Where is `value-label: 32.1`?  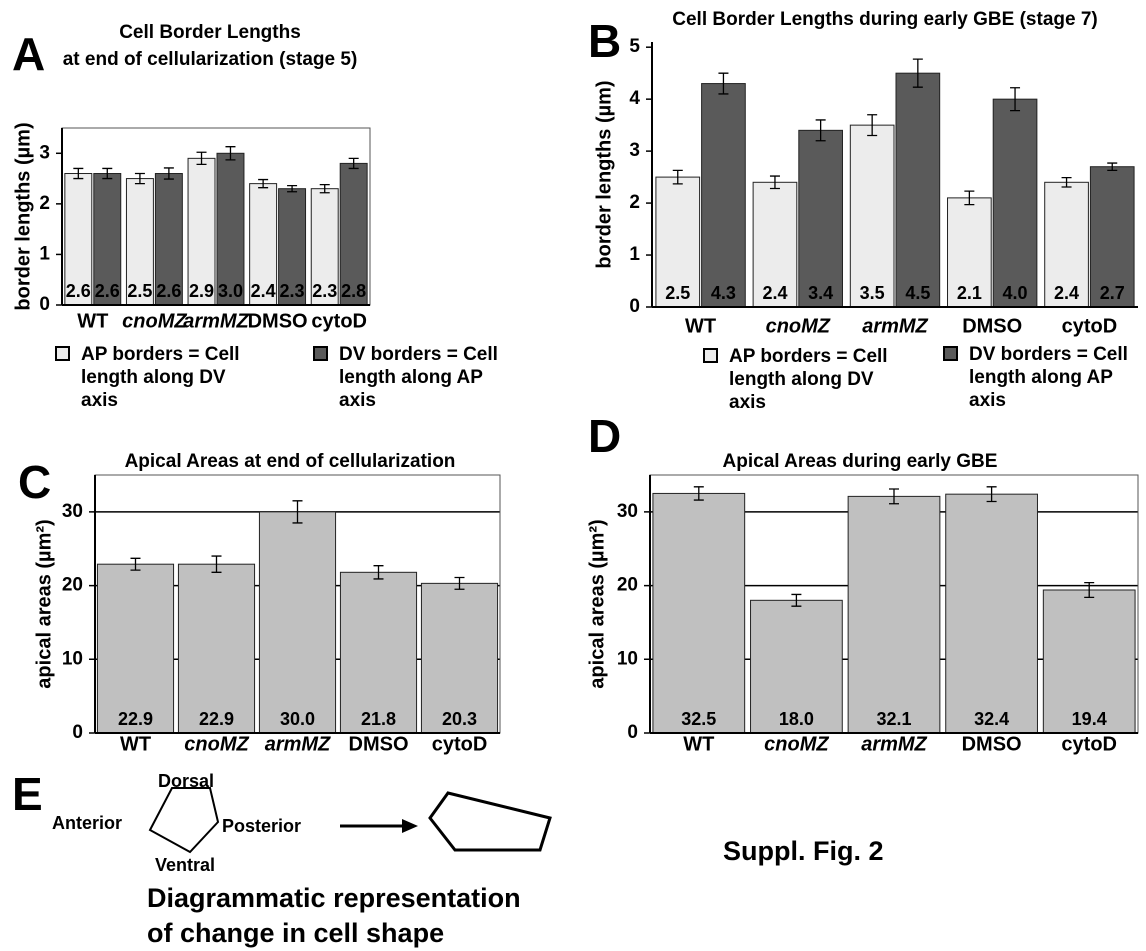 value-label: 32.1 is located at coordinates (893, 719).